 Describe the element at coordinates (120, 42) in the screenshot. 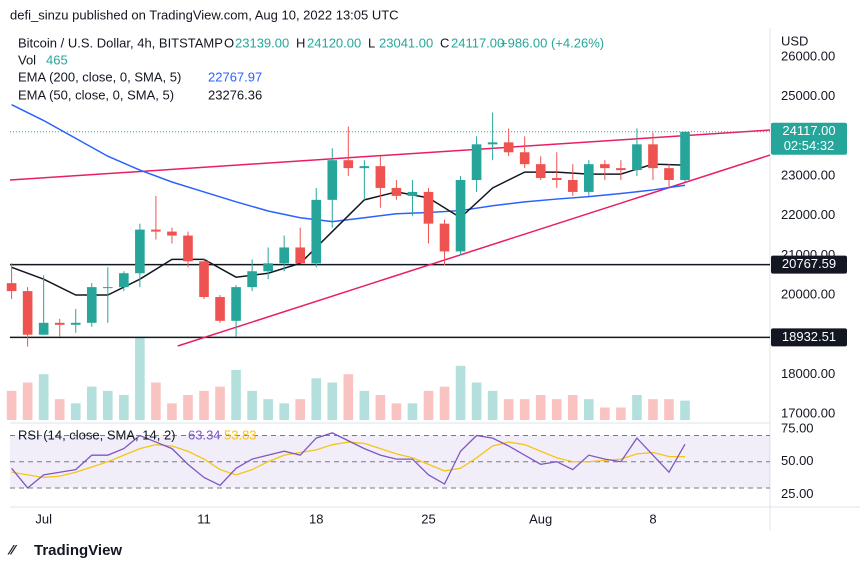

I see `symbol: Bitcoin / U.S. Dollar, 4h, BITSTAMP` at that location.